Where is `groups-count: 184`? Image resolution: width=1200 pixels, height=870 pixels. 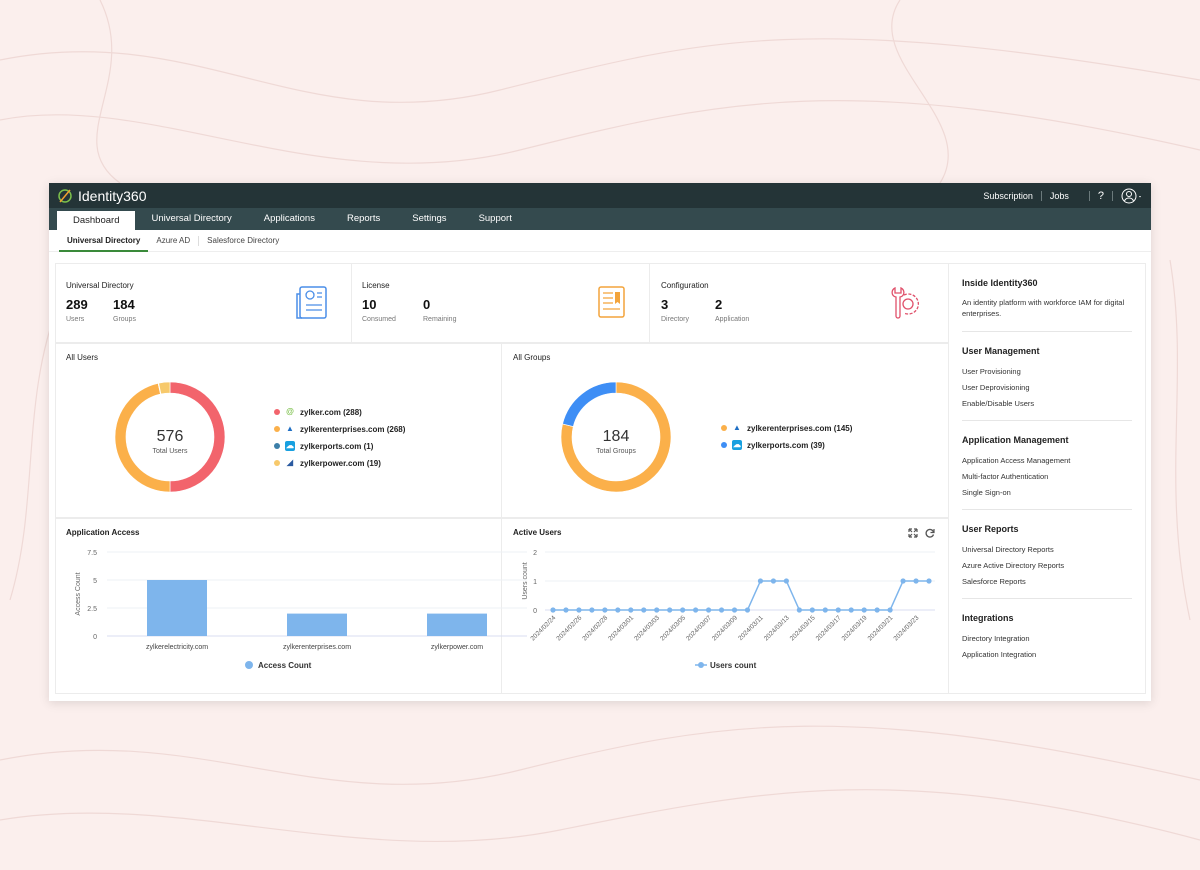 groups-count: 184 is located at coordinates (124, 304).